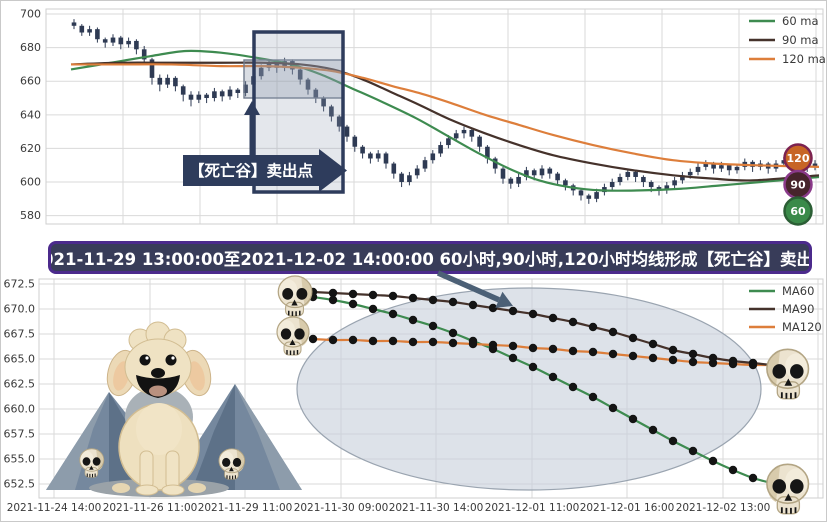 This screenshot has width=827, height=522. I want to click on ytick-label: 667.5, so click(20, 334).